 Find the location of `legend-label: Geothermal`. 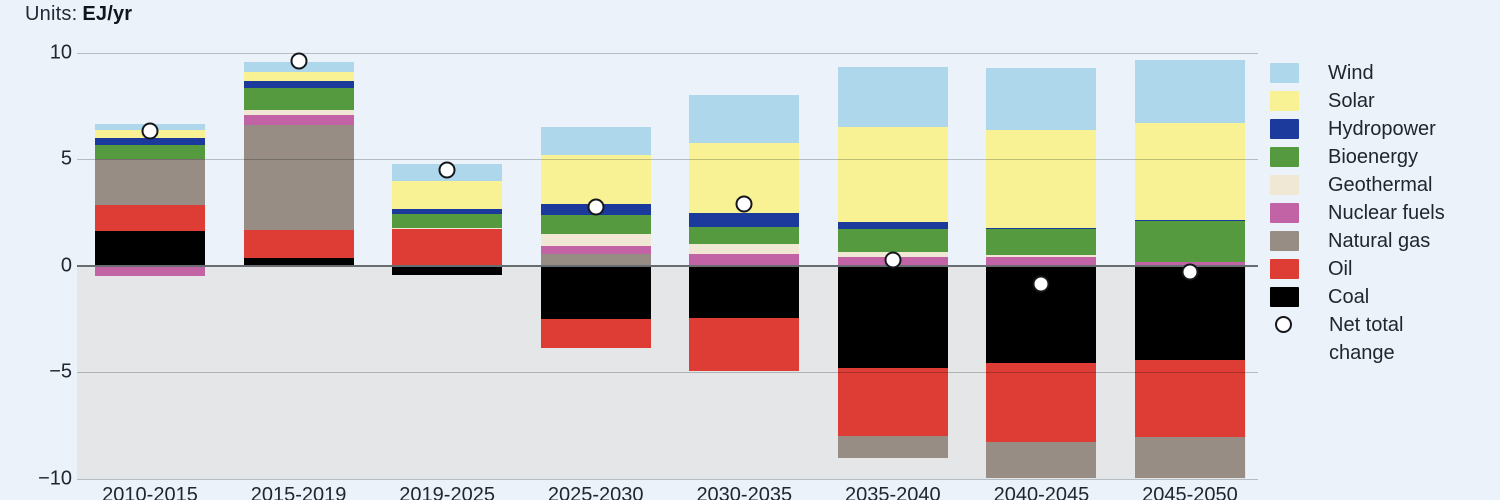

legend-label: Geothermal is located at coordinates (1380, 185).